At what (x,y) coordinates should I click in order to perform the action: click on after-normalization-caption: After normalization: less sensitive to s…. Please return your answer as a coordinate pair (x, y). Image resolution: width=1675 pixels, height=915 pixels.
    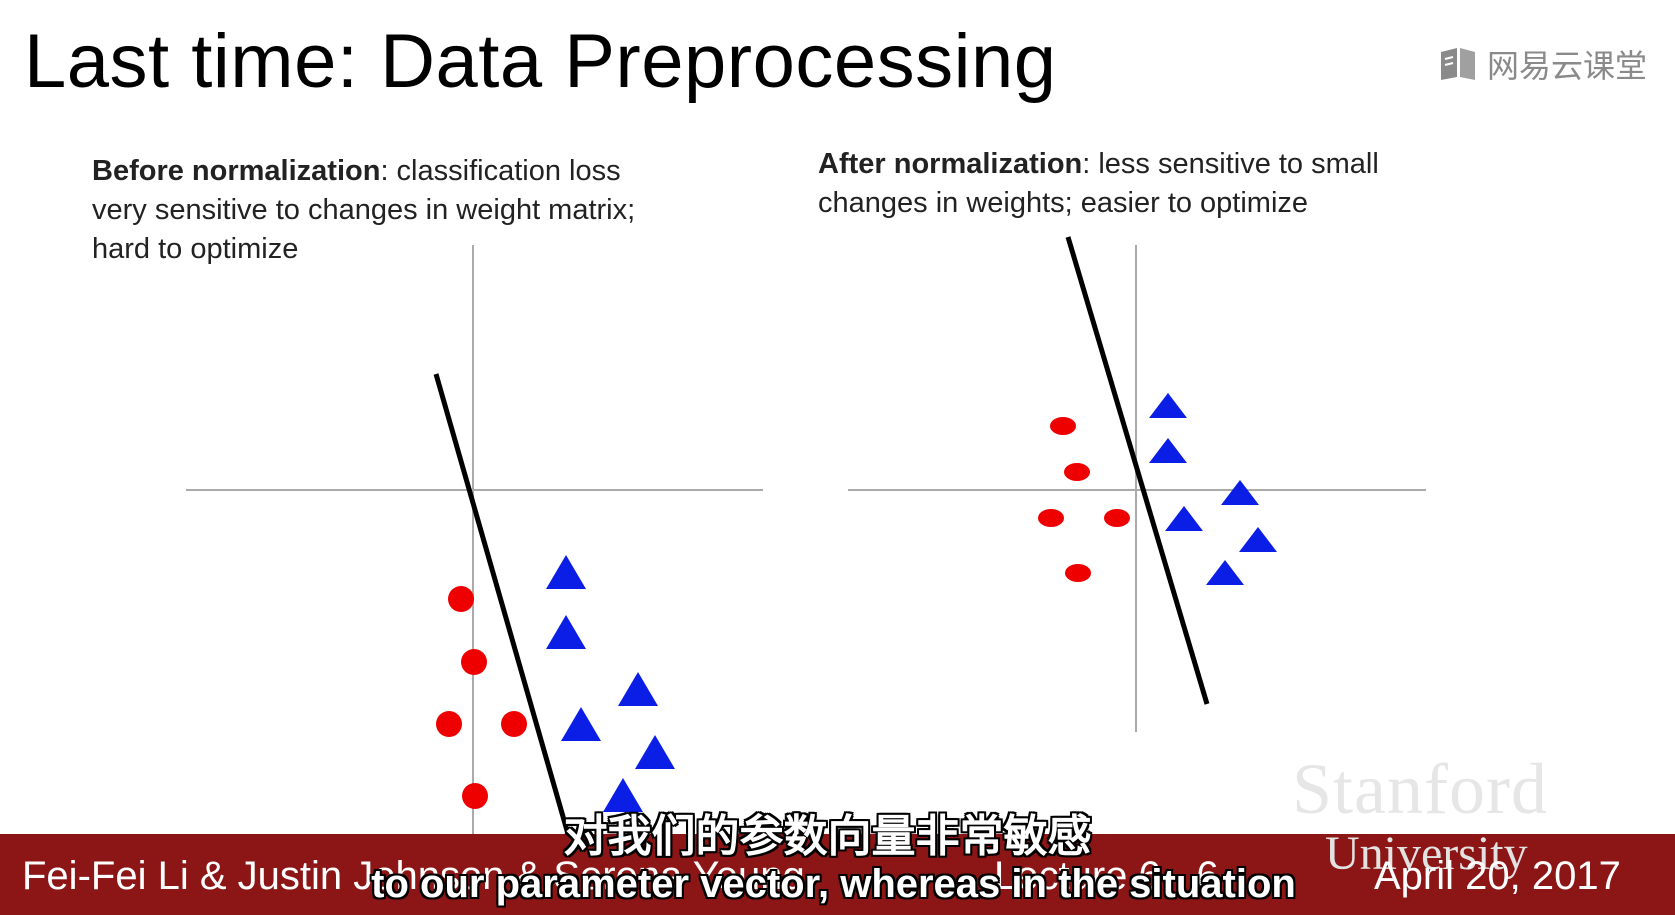
    Looking at the image, I should click on (1098, 184).